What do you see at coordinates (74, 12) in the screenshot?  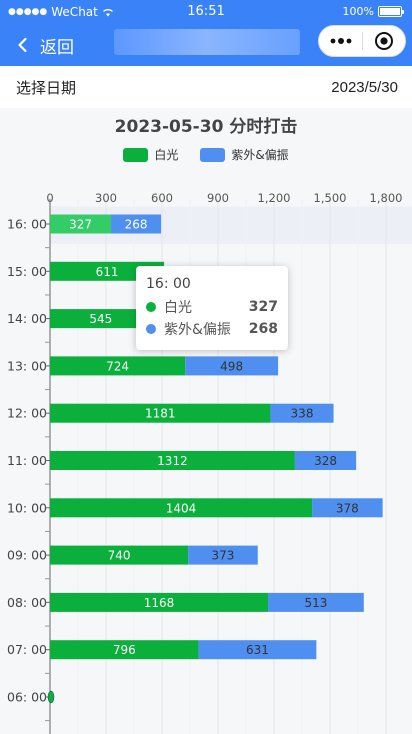 I see `carrier-name: WeChat` at bounding box center [74, 12].